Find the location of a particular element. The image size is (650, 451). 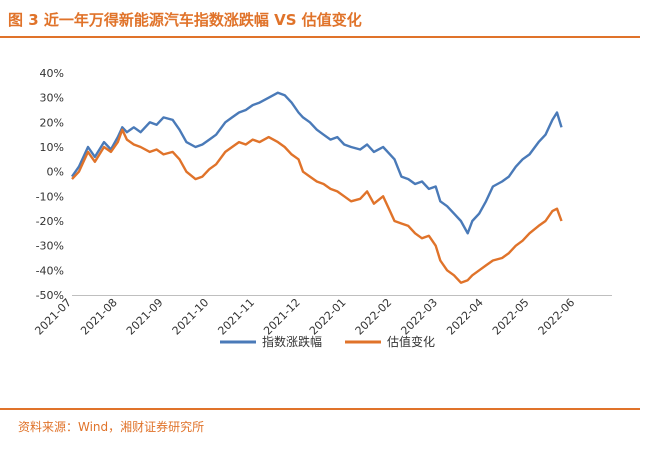

x-tick-label: 2022-03 is located at coordinates (419, 317).